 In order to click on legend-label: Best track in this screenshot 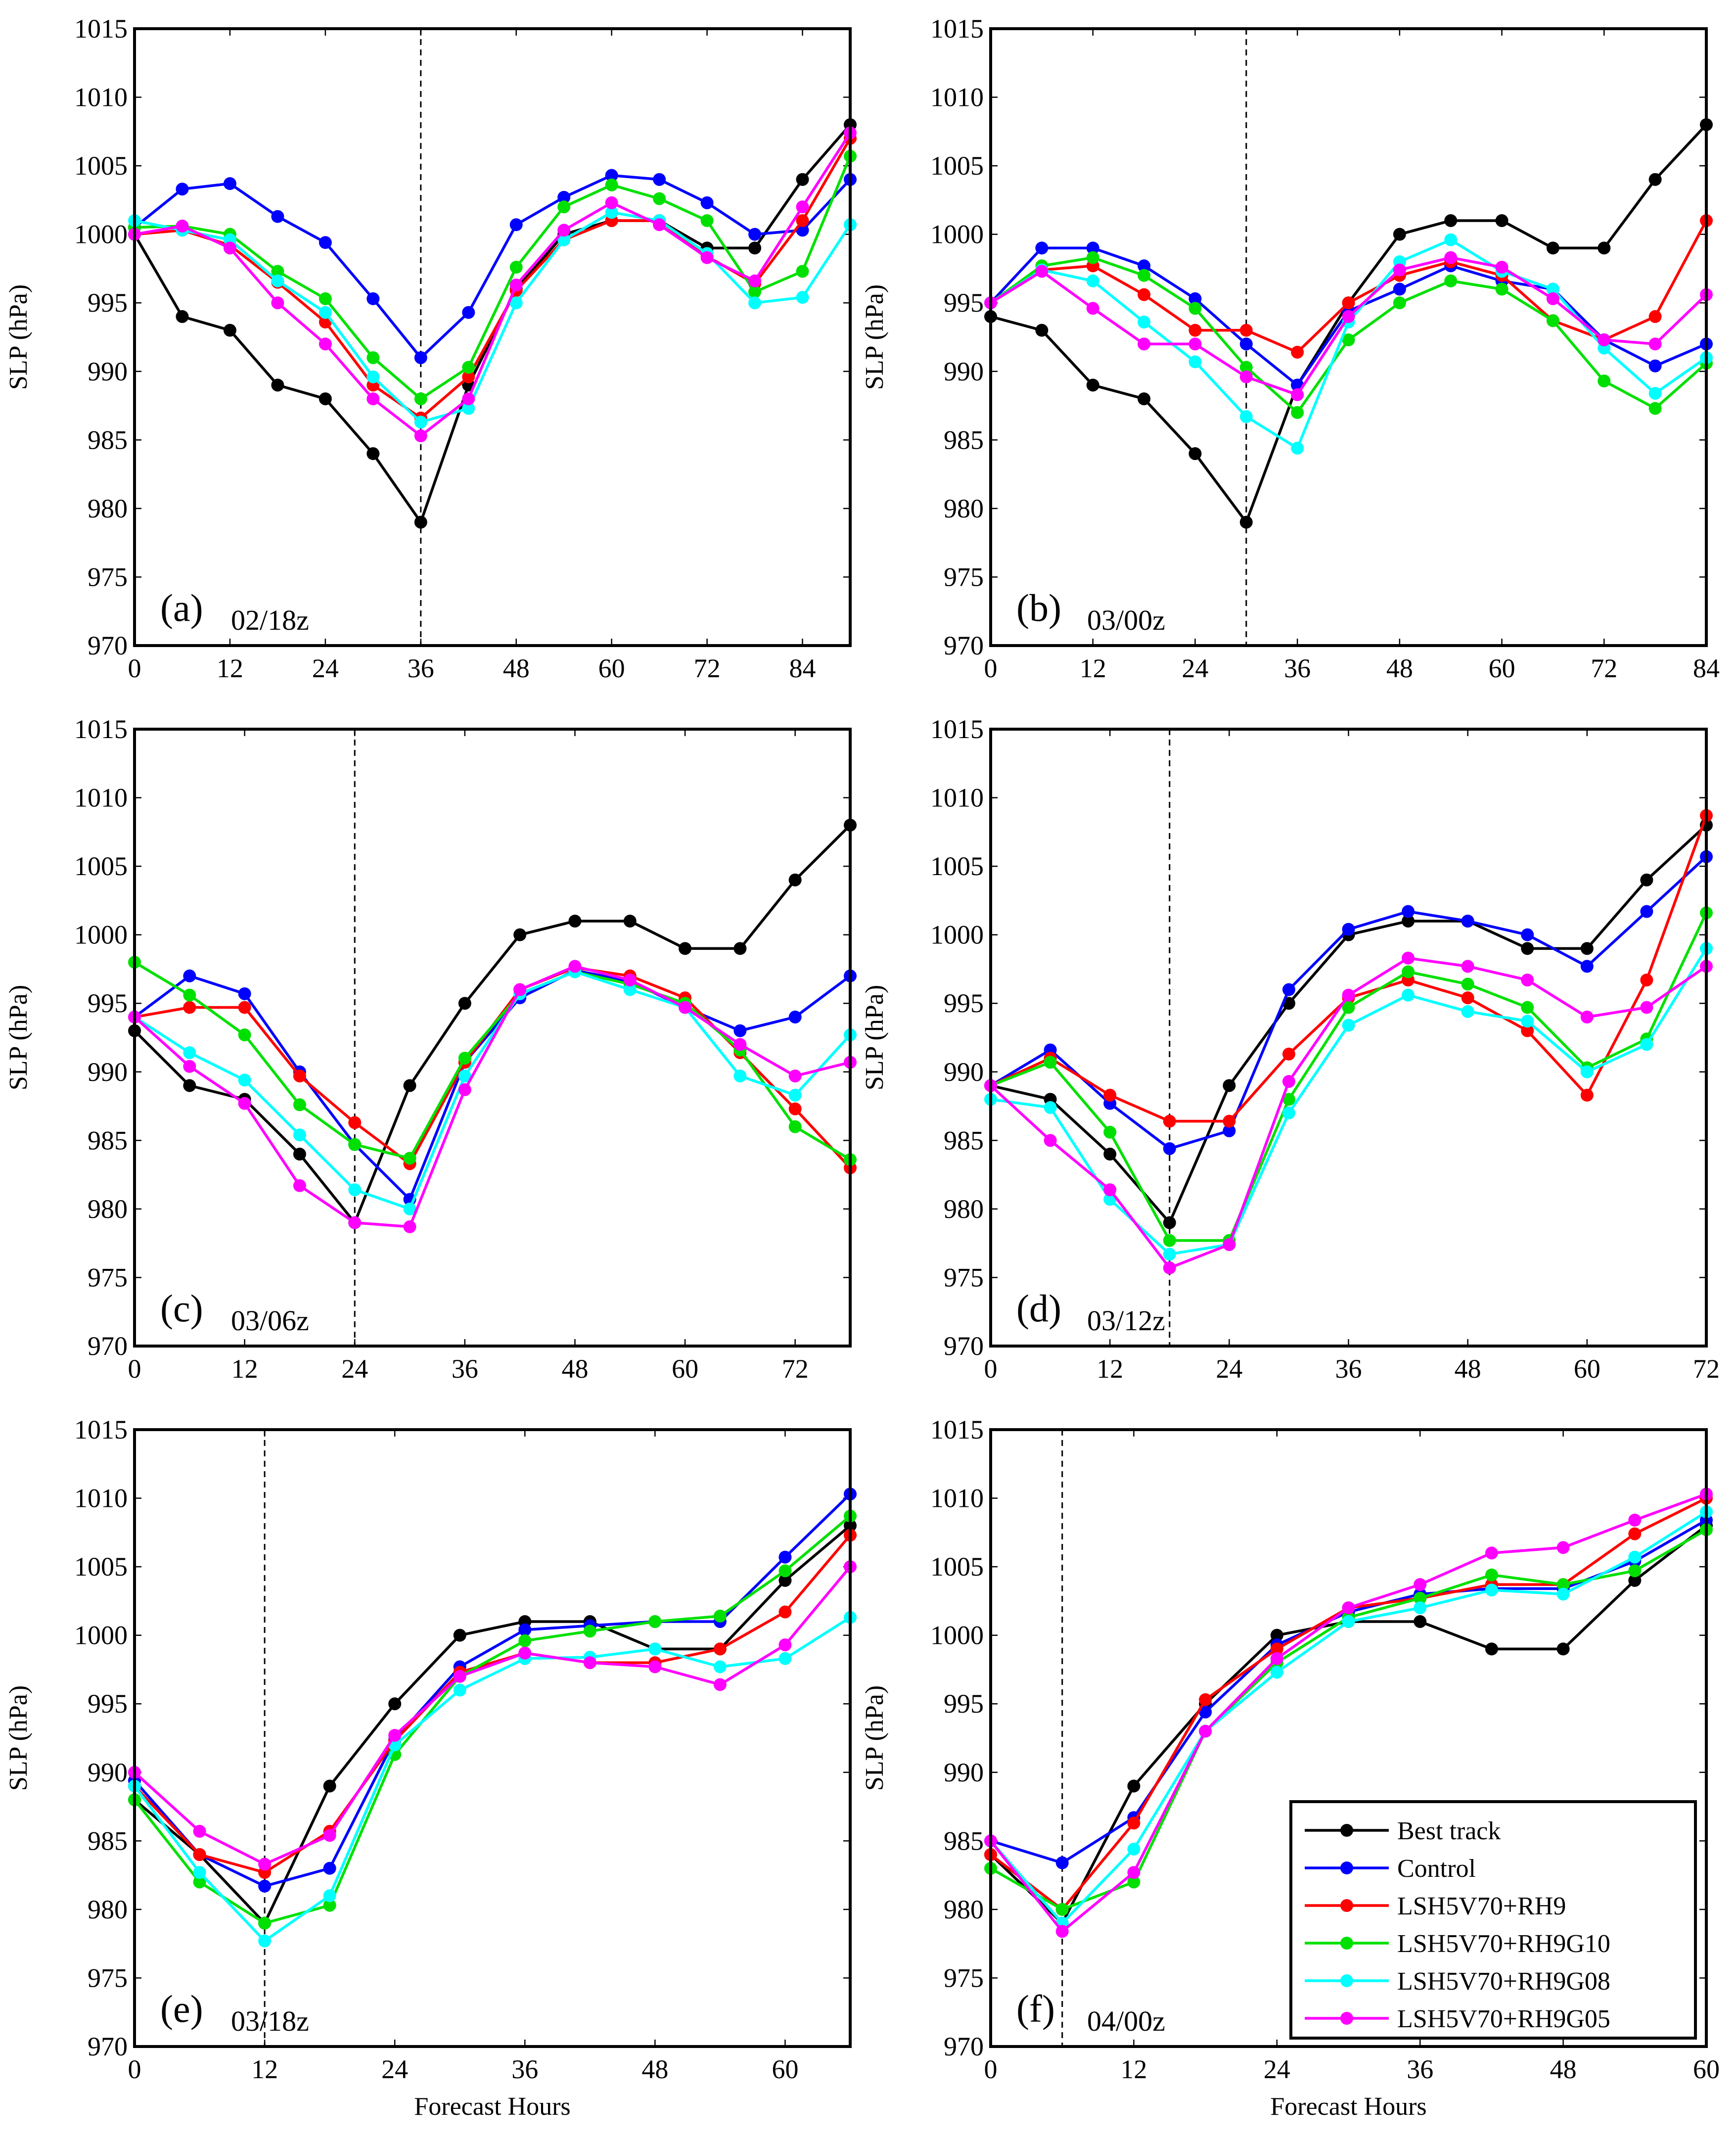, I will do `click(1449, 1831)`.